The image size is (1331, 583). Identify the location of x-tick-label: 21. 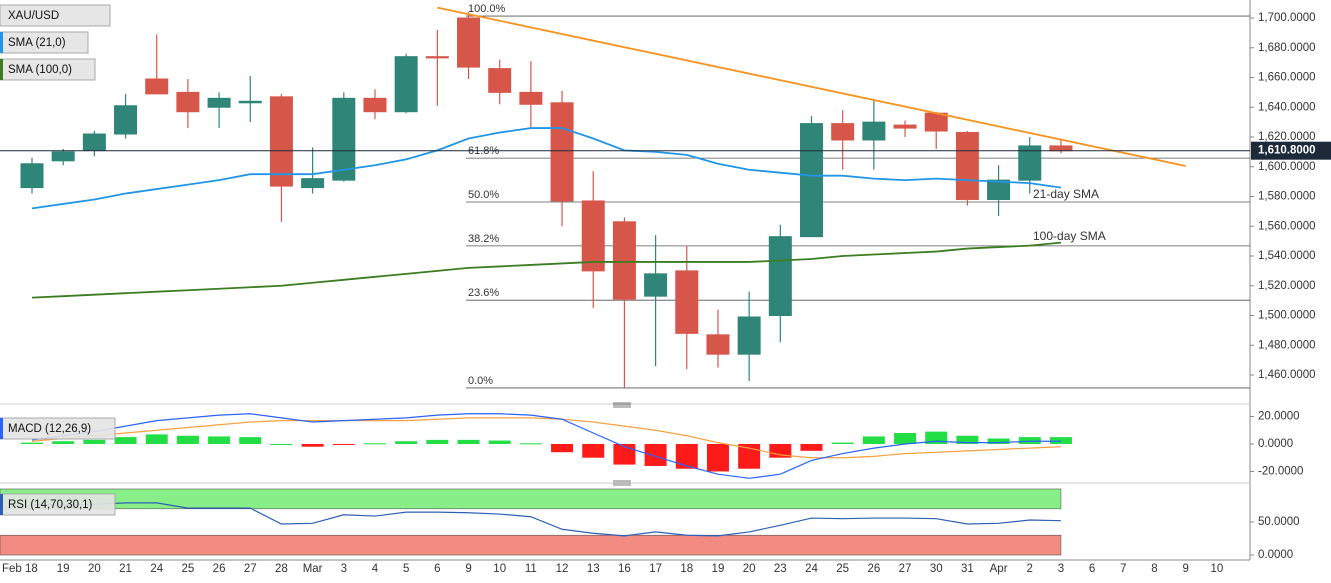
(125, 569).